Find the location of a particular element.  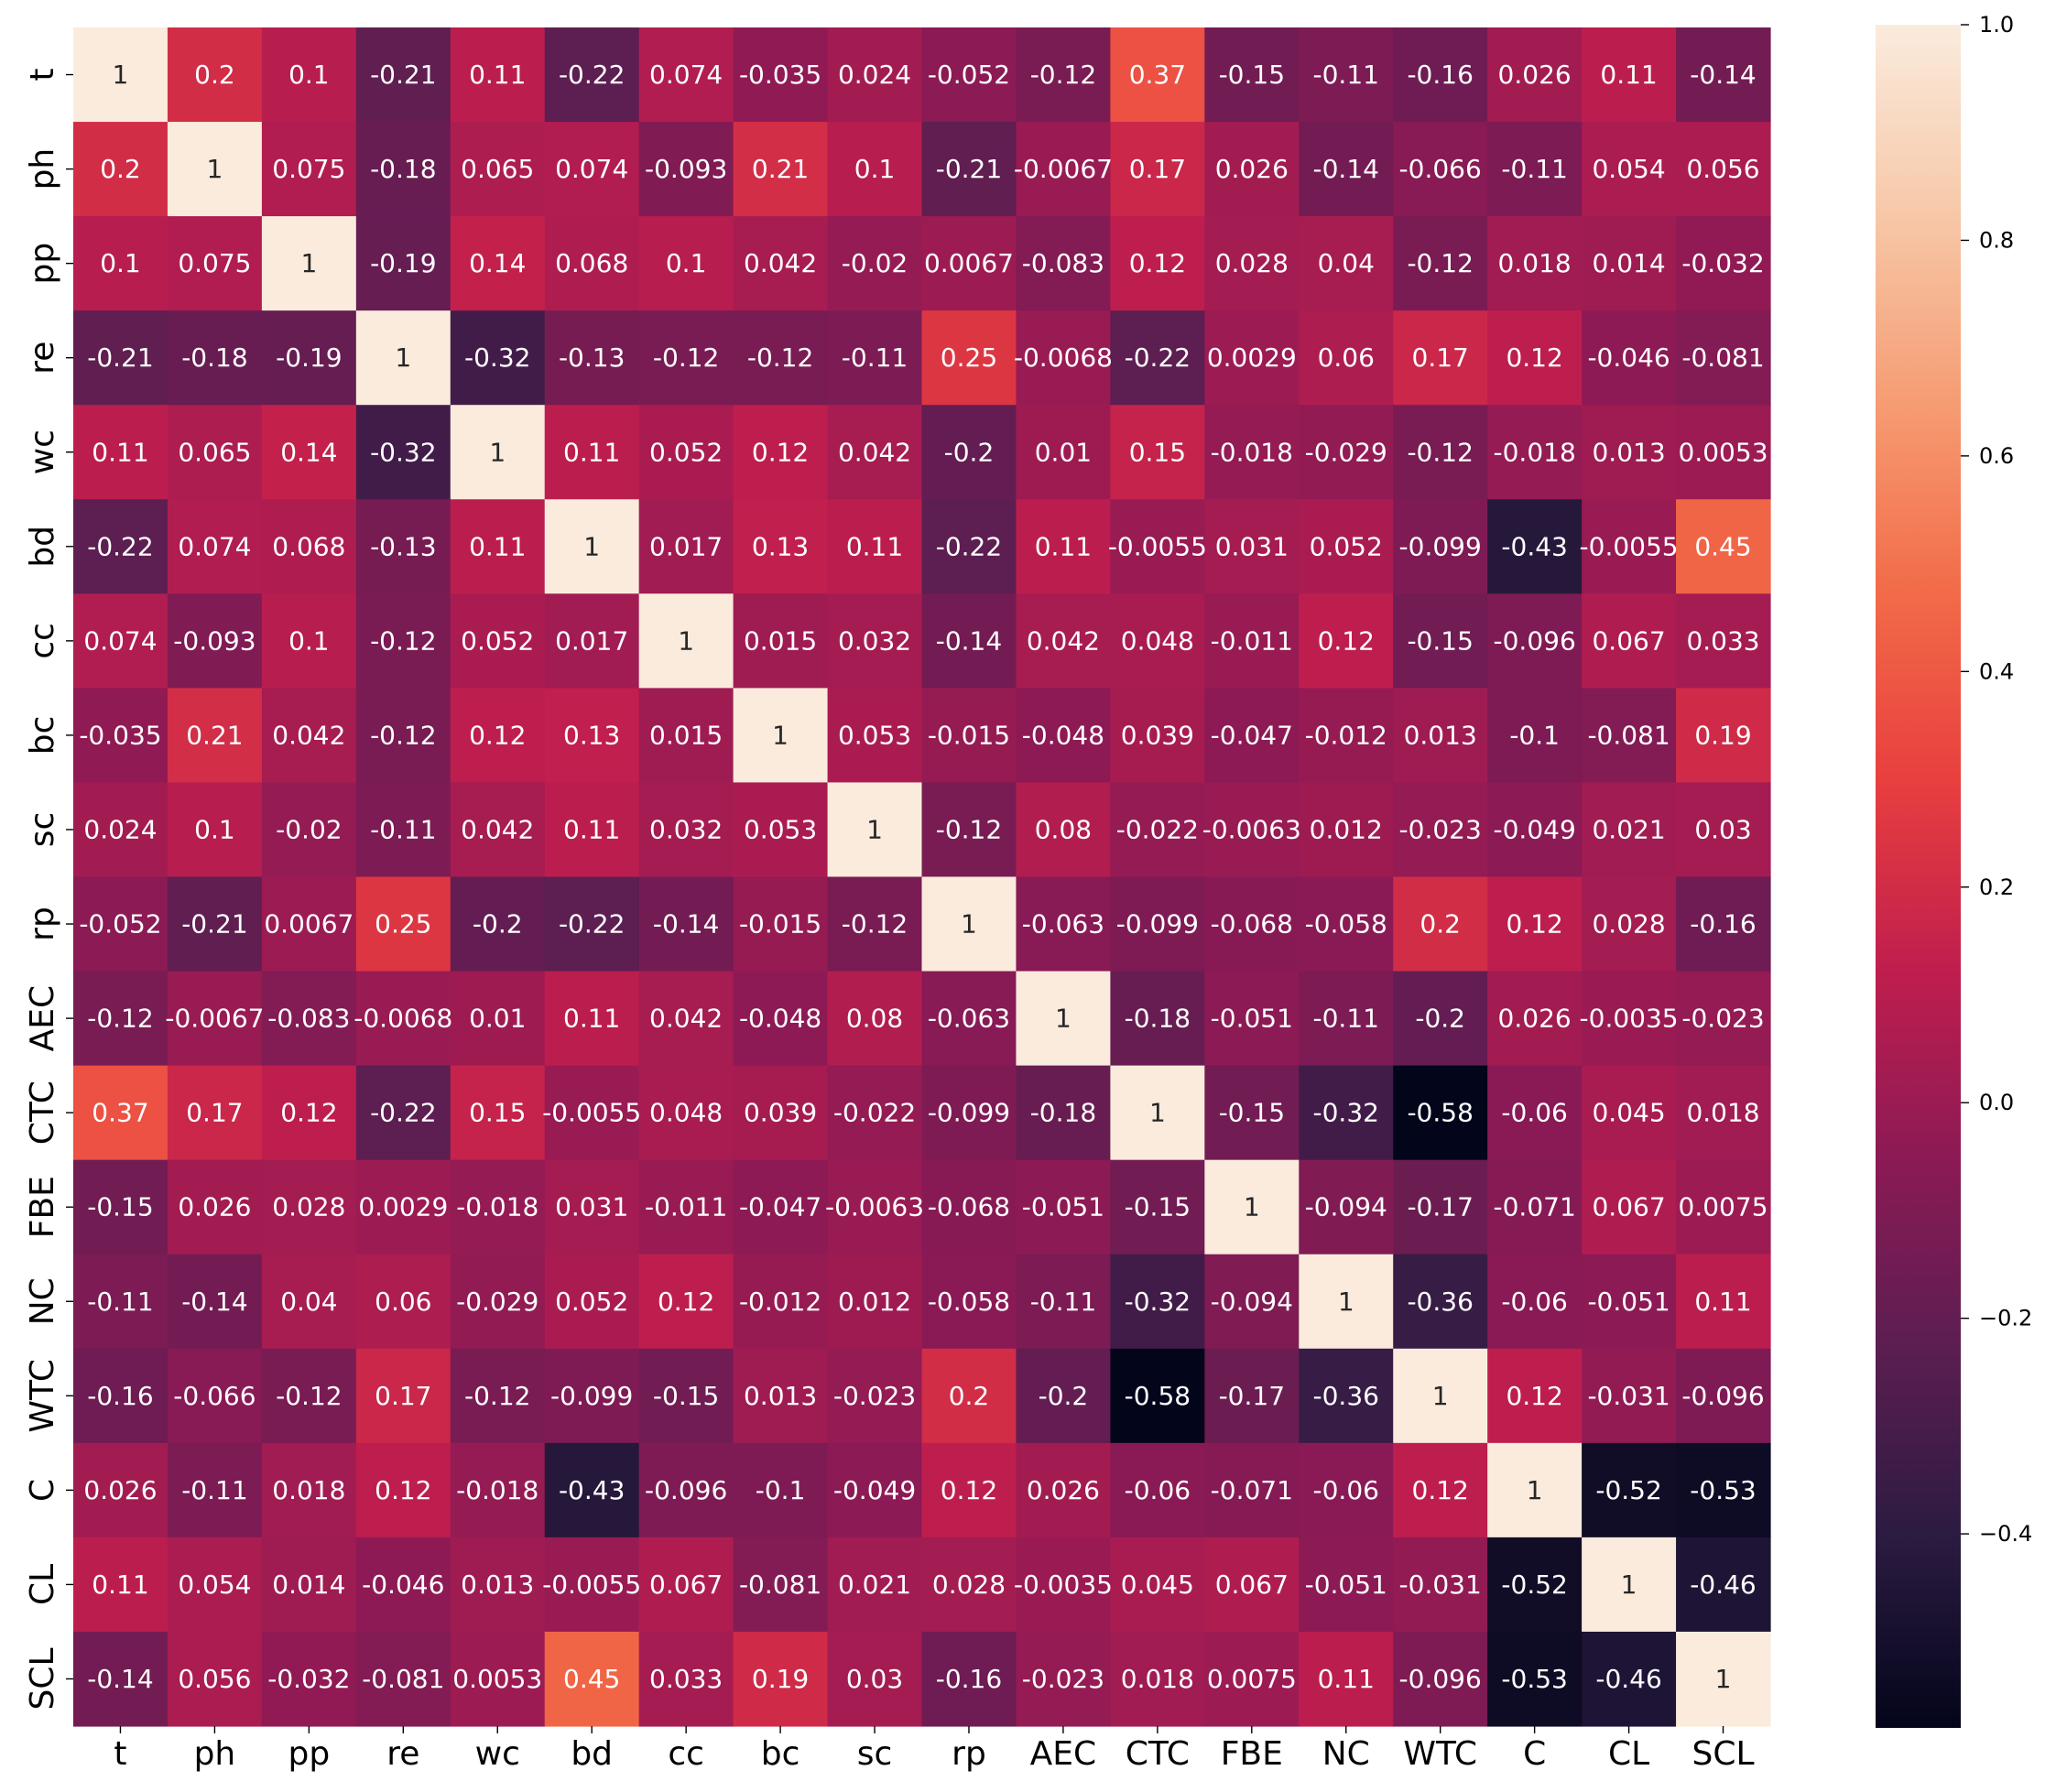

heatmap-cell-bd-rp is located at coordinates (969, 546).